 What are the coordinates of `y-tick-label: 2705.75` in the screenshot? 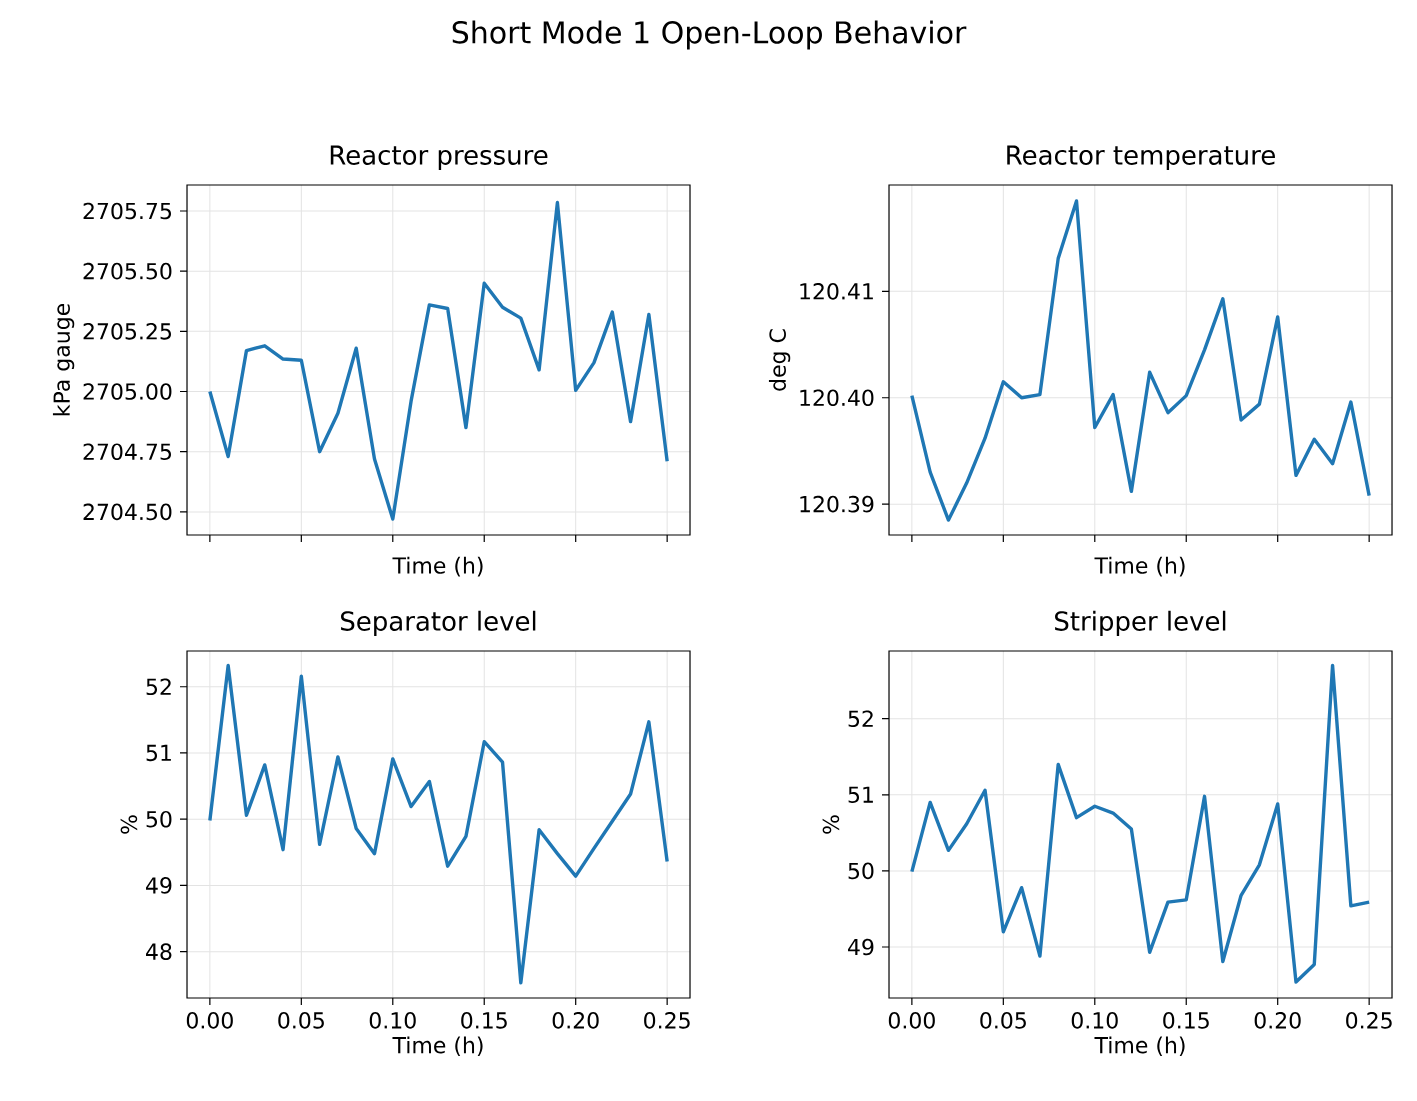 It's located at (127, 211).